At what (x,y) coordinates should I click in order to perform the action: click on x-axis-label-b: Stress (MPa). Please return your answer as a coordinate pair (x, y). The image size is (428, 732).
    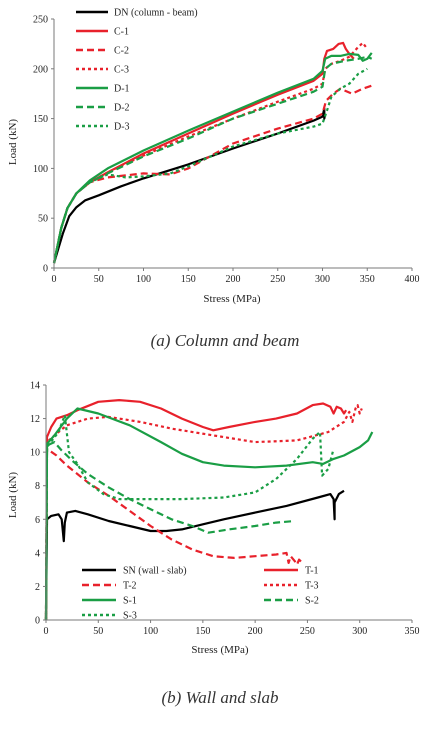
    Looking at the image, I should click on (219, 650).